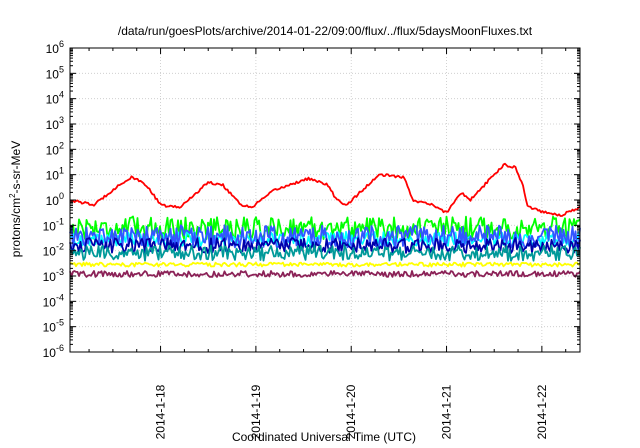  I want to click on y-axis-label: protons/cm2-s-sr-MeV, so click(15, 199).